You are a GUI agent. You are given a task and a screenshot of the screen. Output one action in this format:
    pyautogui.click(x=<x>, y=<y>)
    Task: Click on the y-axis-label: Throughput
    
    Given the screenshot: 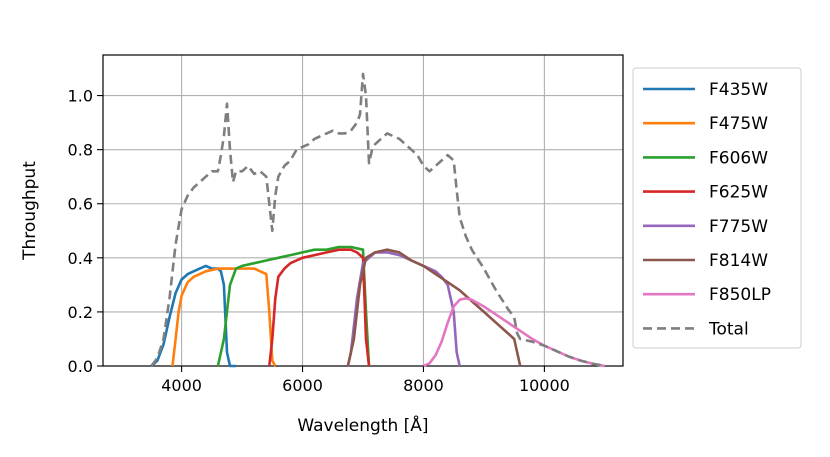 What is the action you would take?
    pyautogui.click(x=30, y=211)
    